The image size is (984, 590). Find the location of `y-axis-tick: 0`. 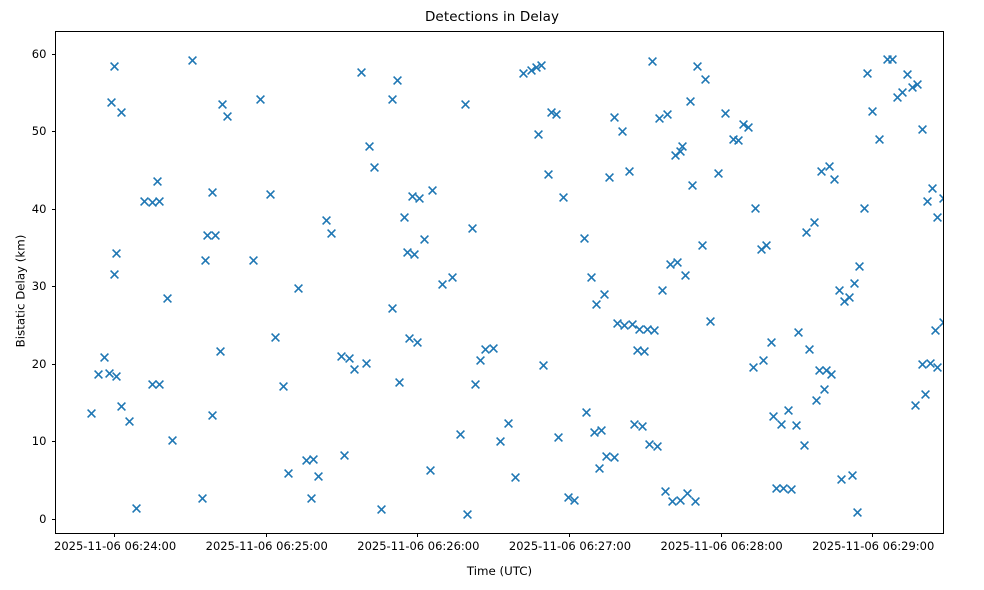

y-axis-tick: 0 is located at coordinates (47, 519).